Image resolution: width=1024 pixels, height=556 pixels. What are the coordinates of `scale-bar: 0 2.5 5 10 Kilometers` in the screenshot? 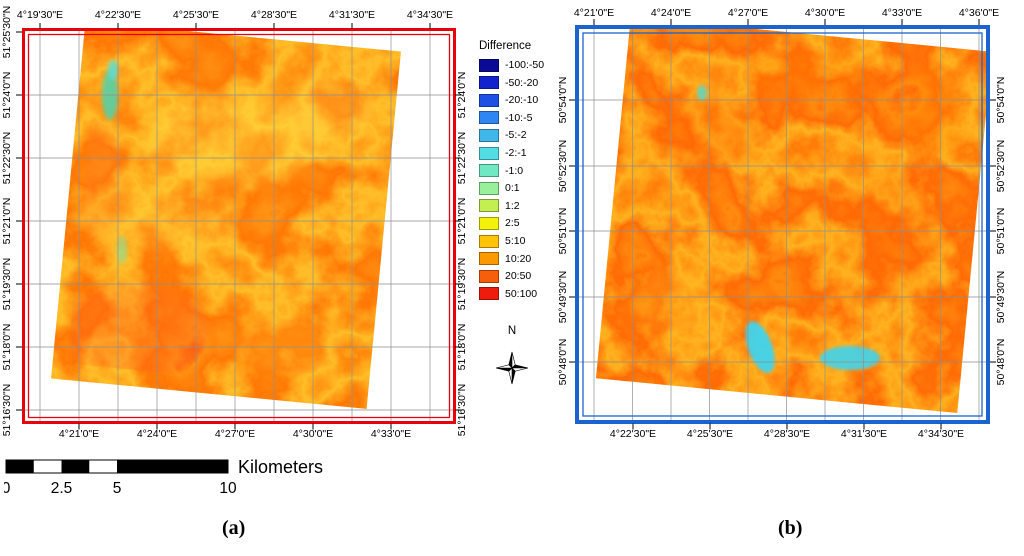 It's located at (163, 477).